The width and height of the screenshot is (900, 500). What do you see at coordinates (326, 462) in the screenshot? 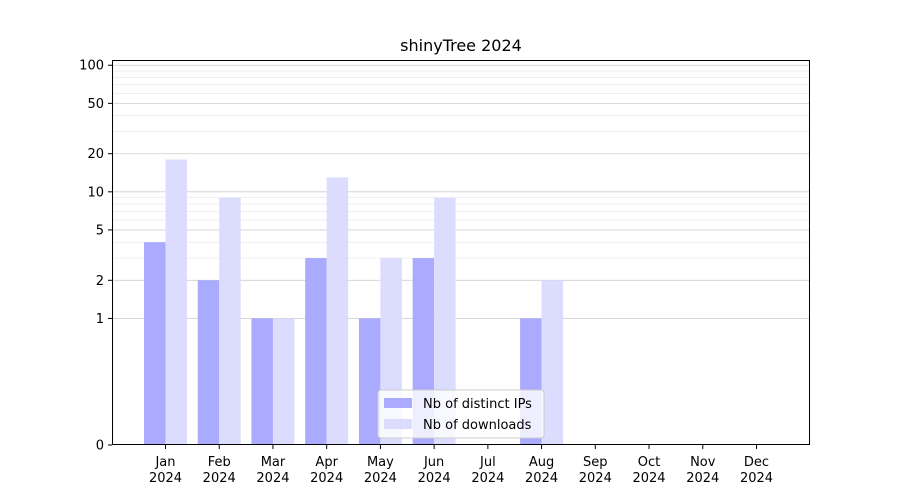
I see `x-tick-label-month: Apr` at bounding box center [326, 462].